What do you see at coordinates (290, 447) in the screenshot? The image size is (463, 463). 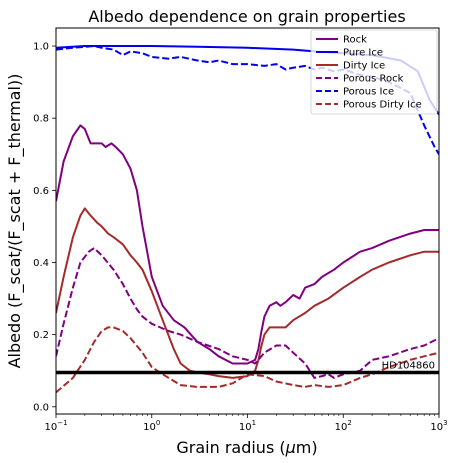 I see `x-axis-title-mu: μ` at bounding box center [290, 447].